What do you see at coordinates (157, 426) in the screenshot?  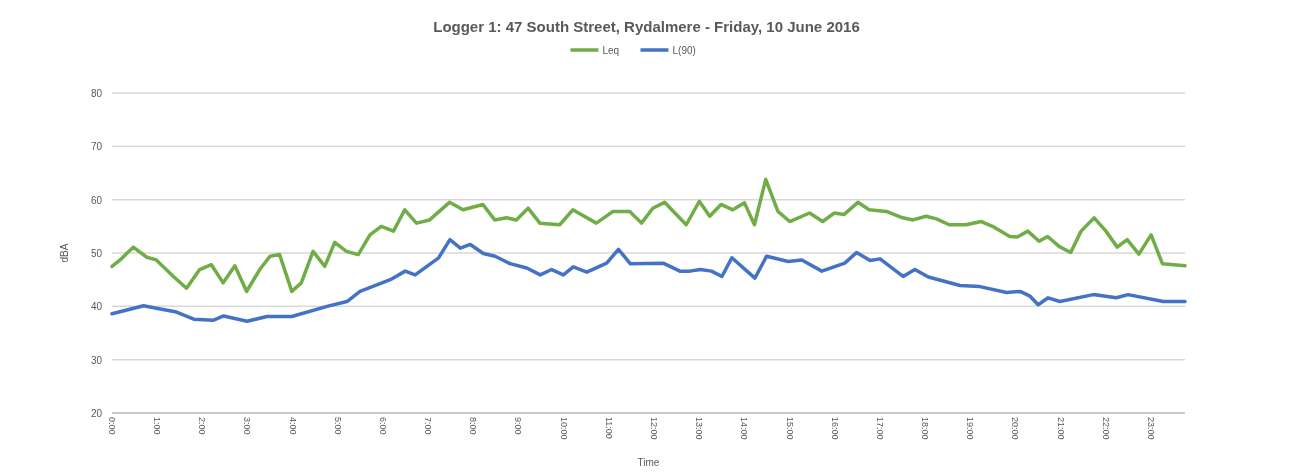 I see `x-tick-label: 1:00` at bounding box center [157, 426].